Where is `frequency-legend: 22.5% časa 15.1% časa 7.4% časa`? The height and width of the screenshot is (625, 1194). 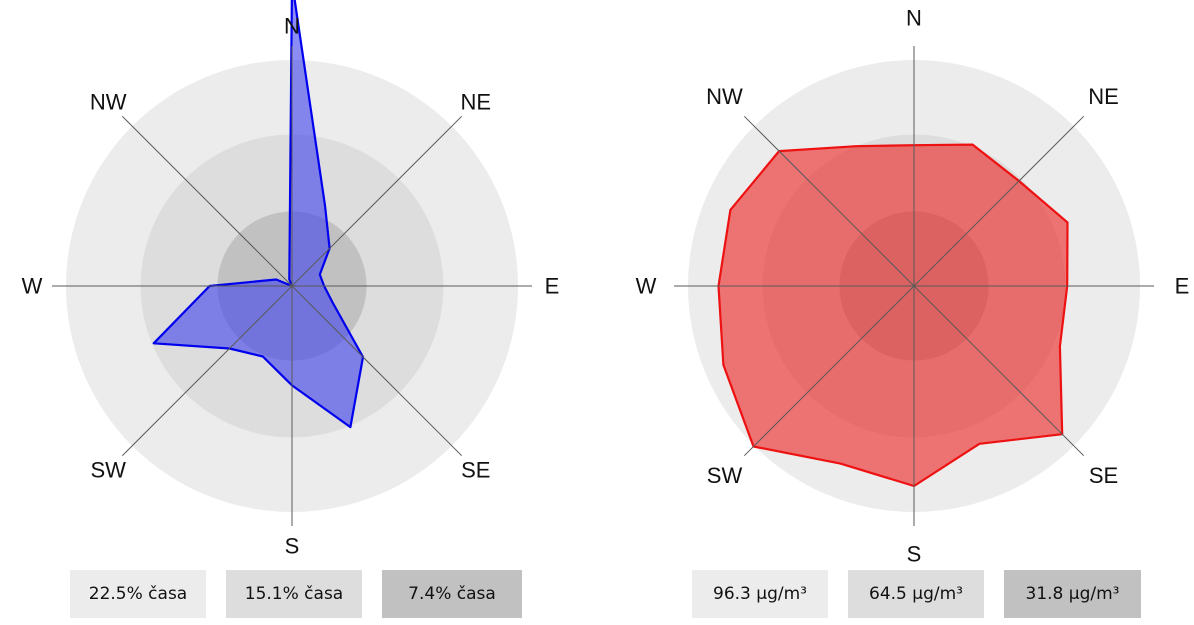
frequency-legend: 22.5% časa 15.1% časa 7.4% časa is located at coordinates (296, 594).